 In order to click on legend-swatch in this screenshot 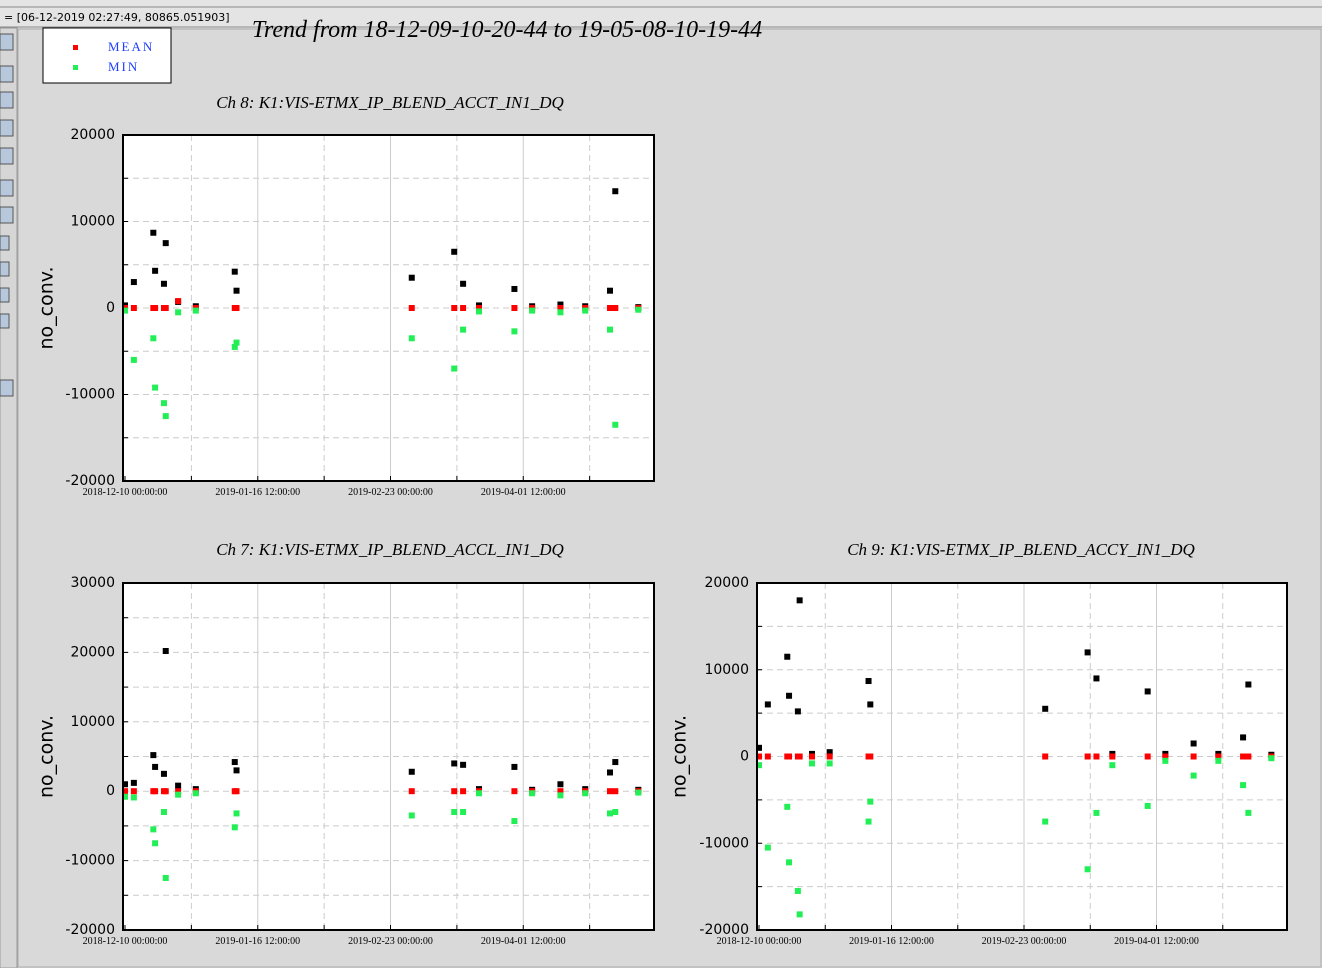, I will do `click(75, 67)`.